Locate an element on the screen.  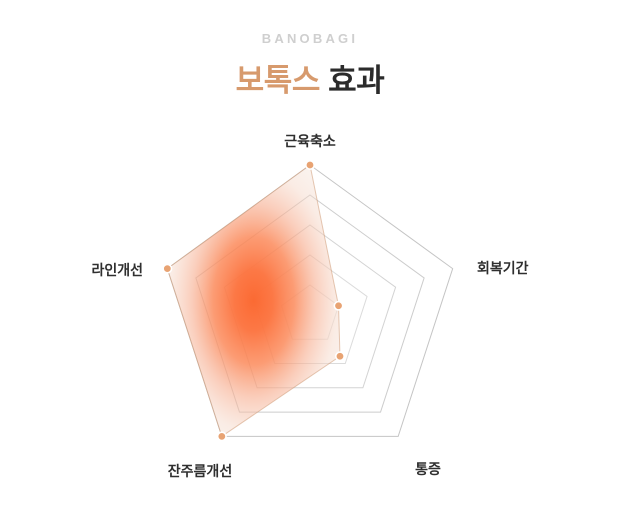
brand-name: BANOBAGI is located at coordinates (310, 38).